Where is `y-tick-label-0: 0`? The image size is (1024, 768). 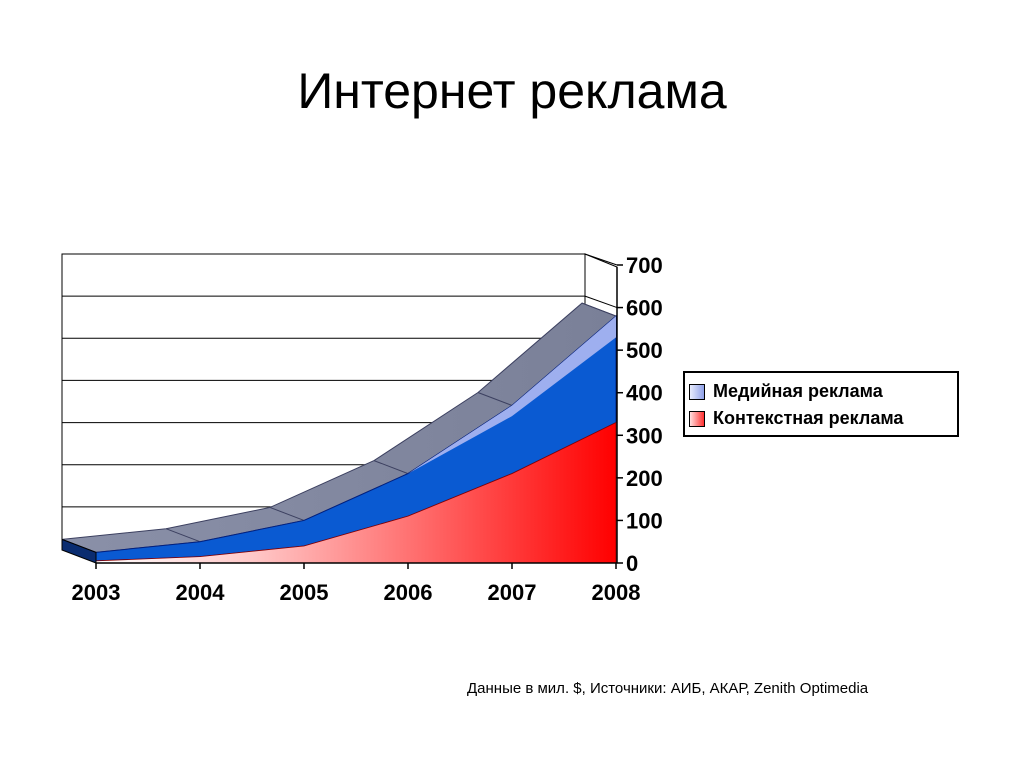 y-tick-label-0: 0 is located at coordinates (632, 563).